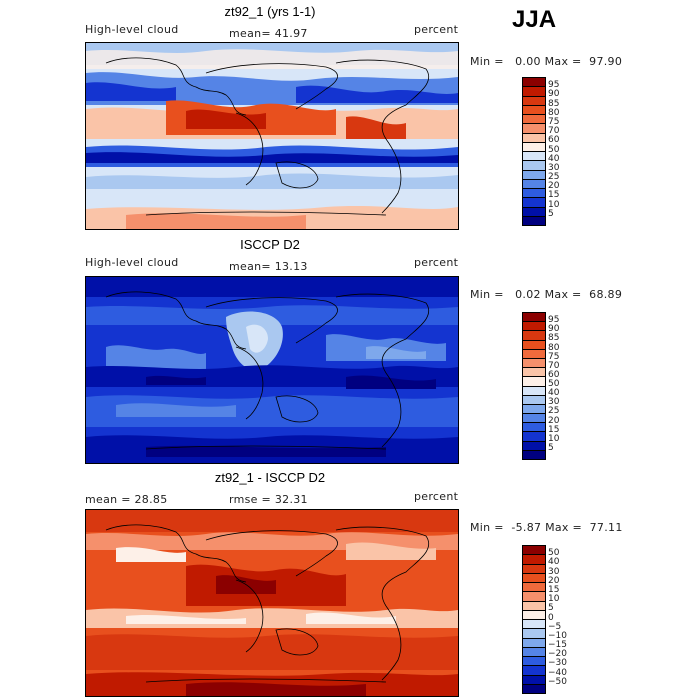 The height and width of the screenshot is (700, 700). Describe the element at coordinates (272, 136) in the screenshot. I see `panel1-map-field` at that location.